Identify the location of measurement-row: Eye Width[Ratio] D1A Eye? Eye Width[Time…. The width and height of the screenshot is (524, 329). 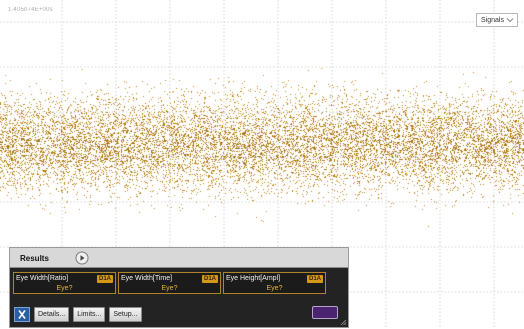
(179, 283).